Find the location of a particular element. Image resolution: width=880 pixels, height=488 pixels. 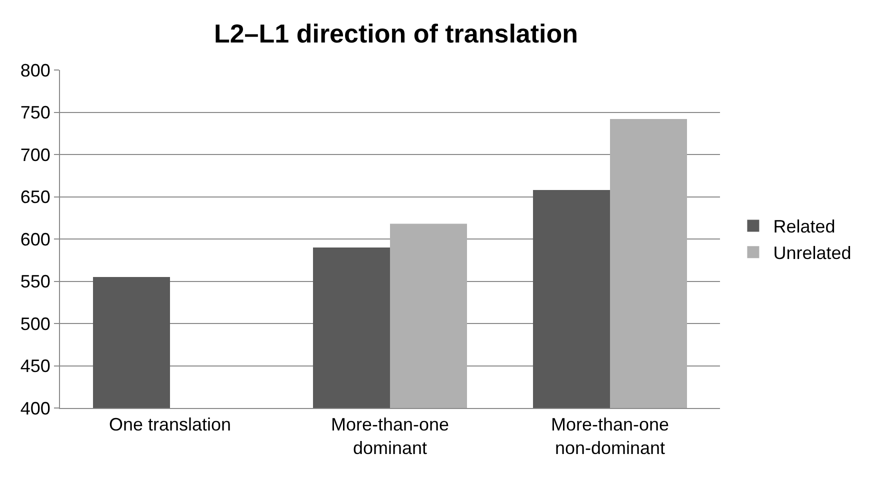

y-tick-label: 600 is located at coordinates (35, 239).